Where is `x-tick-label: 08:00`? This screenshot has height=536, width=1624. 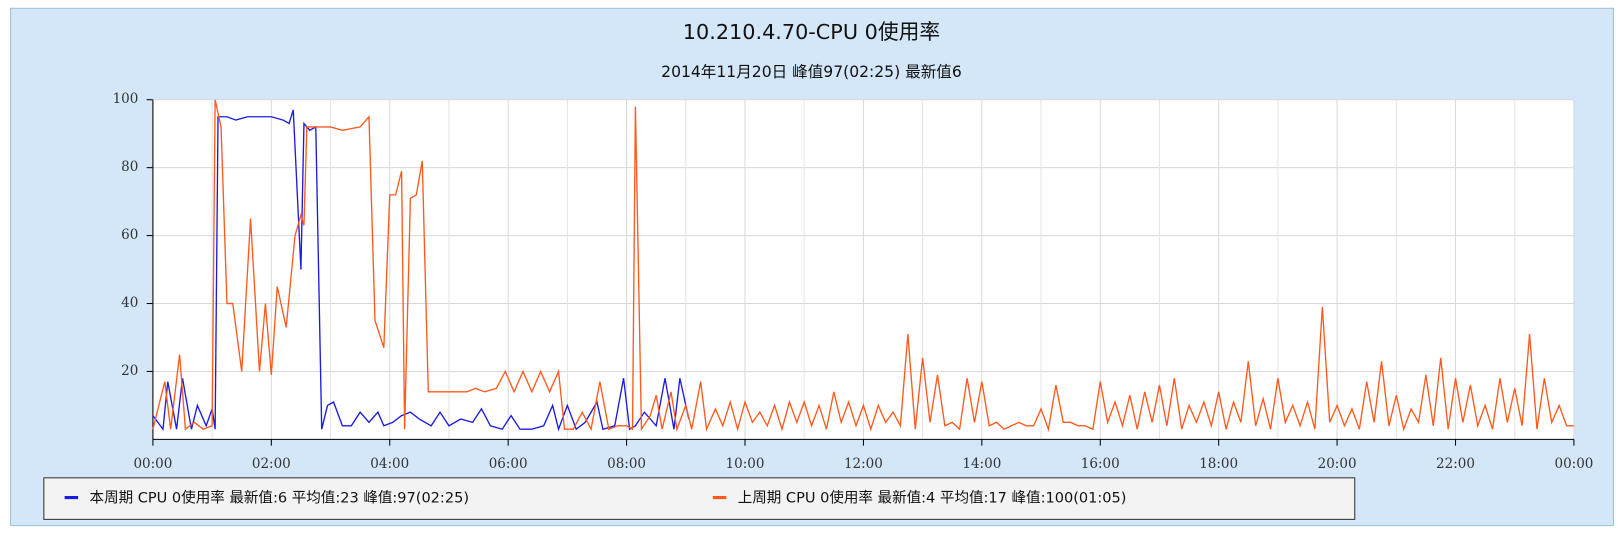 x-tick-label: 08:00 is located at coordinates (626, 464).